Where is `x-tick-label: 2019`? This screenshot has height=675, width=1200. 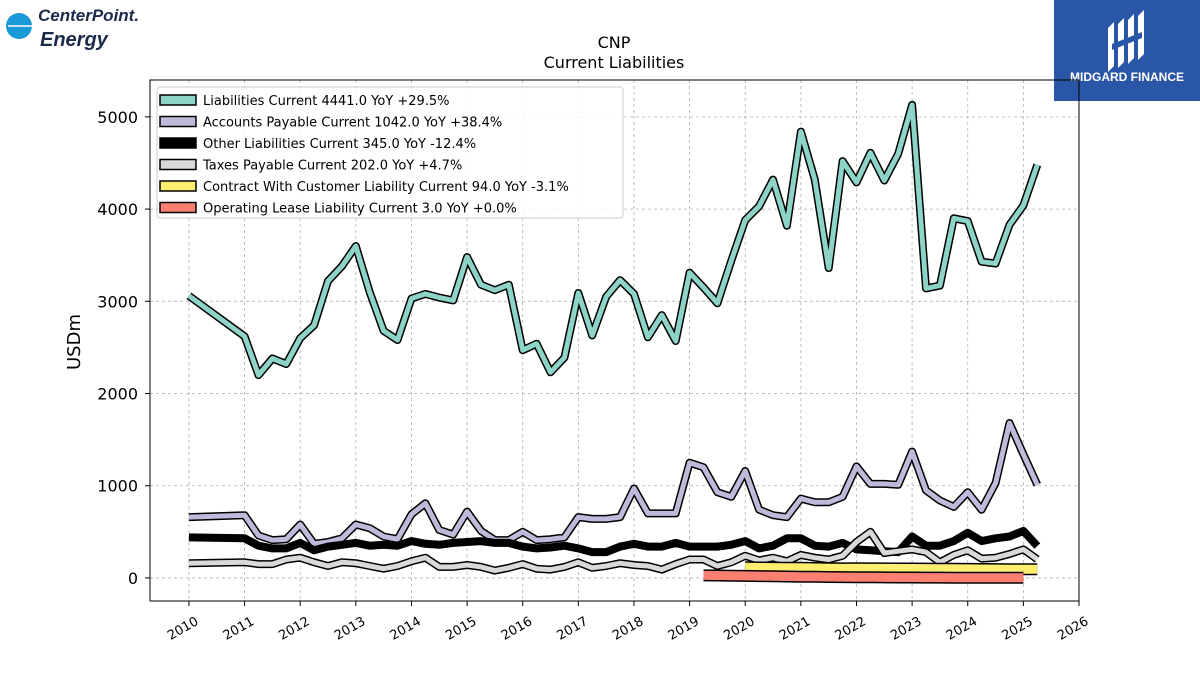
x-tick-label: 2019 is located at coordinates (684, 629).